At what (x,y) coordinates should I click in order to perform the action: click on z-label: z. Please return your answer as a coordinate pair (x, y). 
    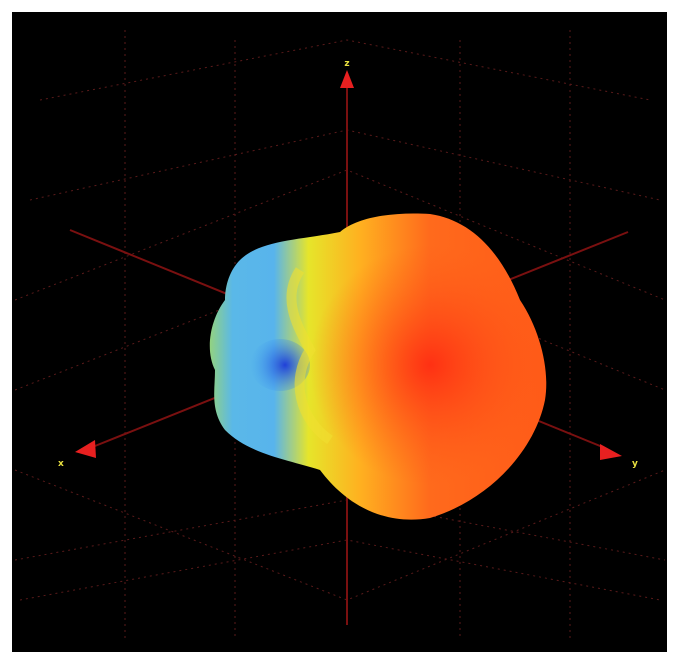
    Looking at the image, I should click on (346, 64).